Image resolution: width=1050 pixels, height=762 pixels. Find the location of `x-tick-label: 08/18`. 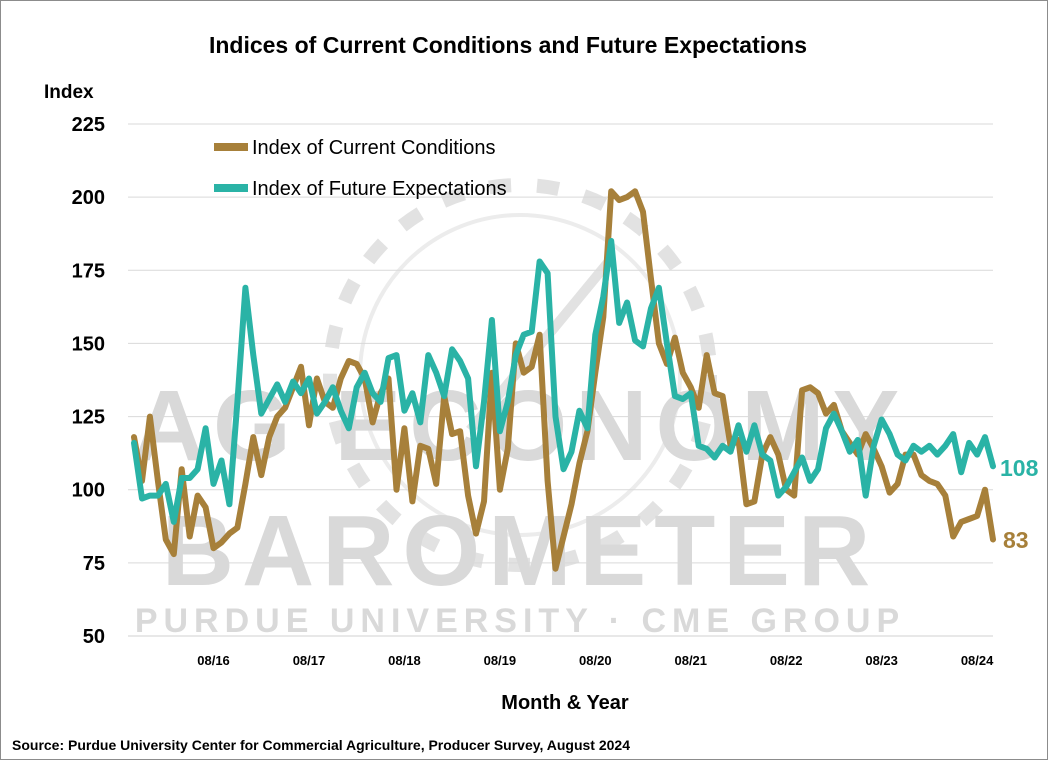

x-tick-label: 08/18 is located at coordinates (404, 660).